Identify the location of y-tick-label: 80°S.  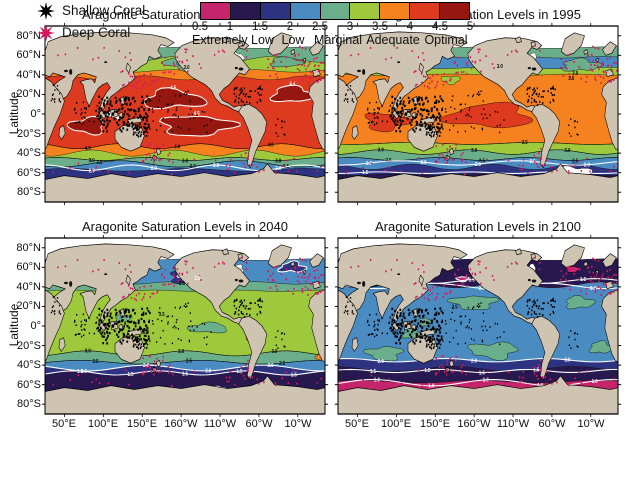
(29, 192).